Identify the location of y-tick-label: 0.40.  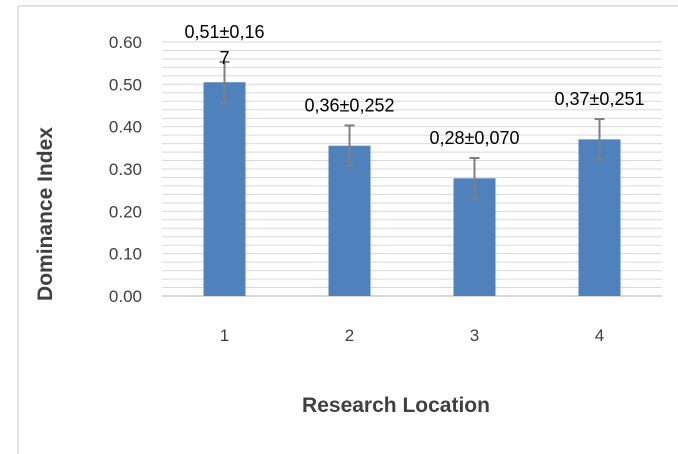
(125, 127).